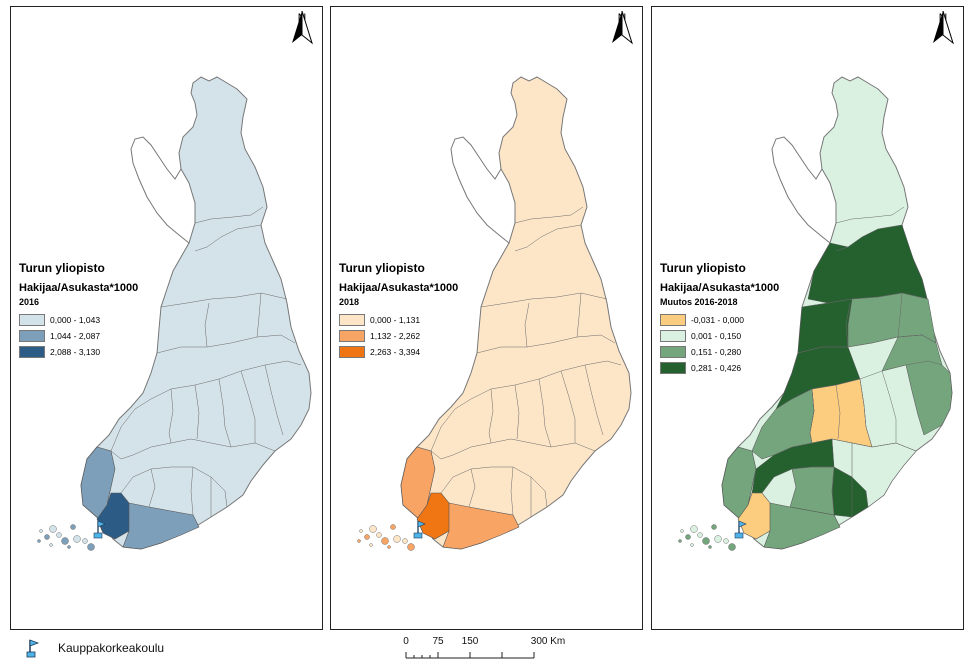 The image size is (973, 665). I want to click on legend-label: 0,001 - 0,150, so click(716, 336).